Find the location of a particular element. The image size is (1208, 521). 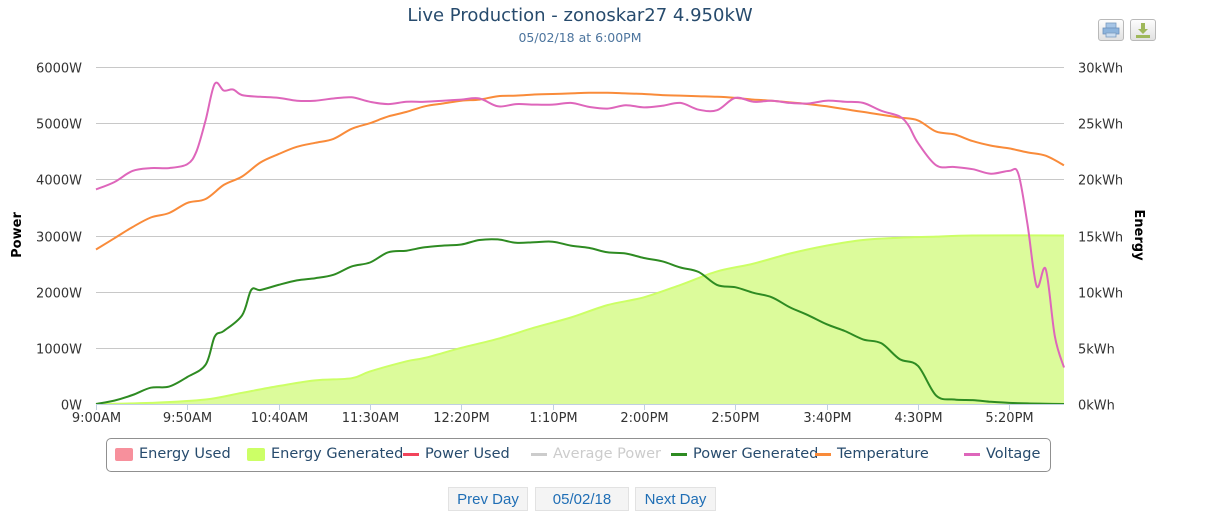

chart-title: Live Production - zonoskar27 4.950kW is located at coordinates (580, 15).